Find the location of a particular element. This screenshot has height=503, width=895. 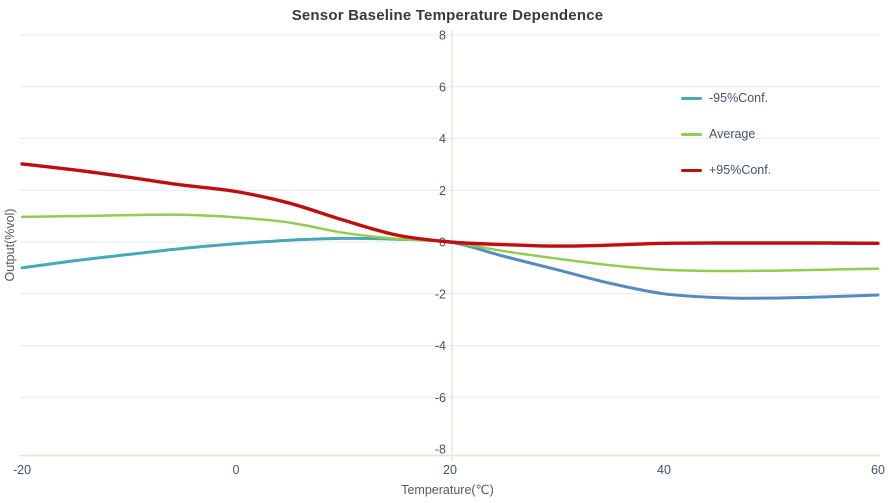

y-tick-label: 8 is located at coordinates (442, 36).